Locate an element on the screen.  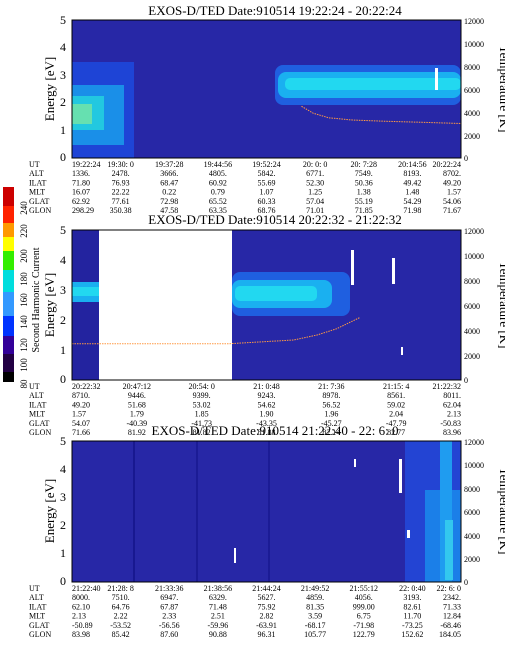
table-cell-glat: 77.61 is located at coordinates (121, 201).